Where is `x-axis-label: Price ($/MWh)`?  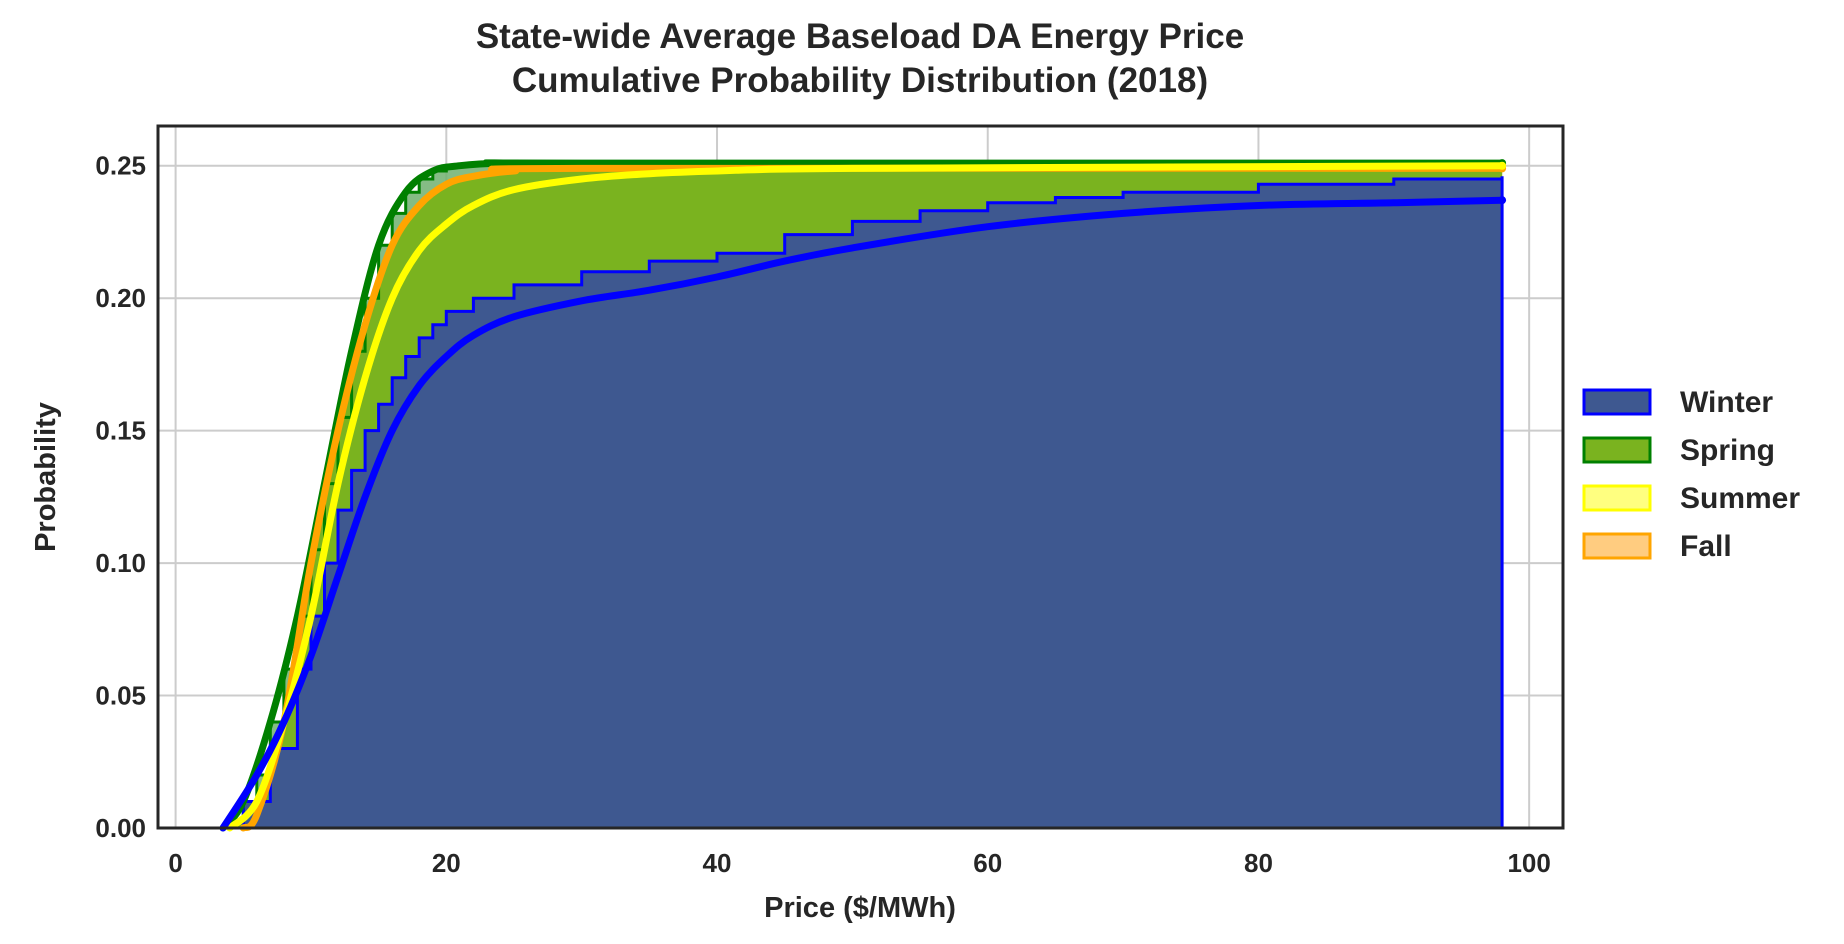
x-axis-label: Price ($/MWh) is located at coordinates (860, 908).